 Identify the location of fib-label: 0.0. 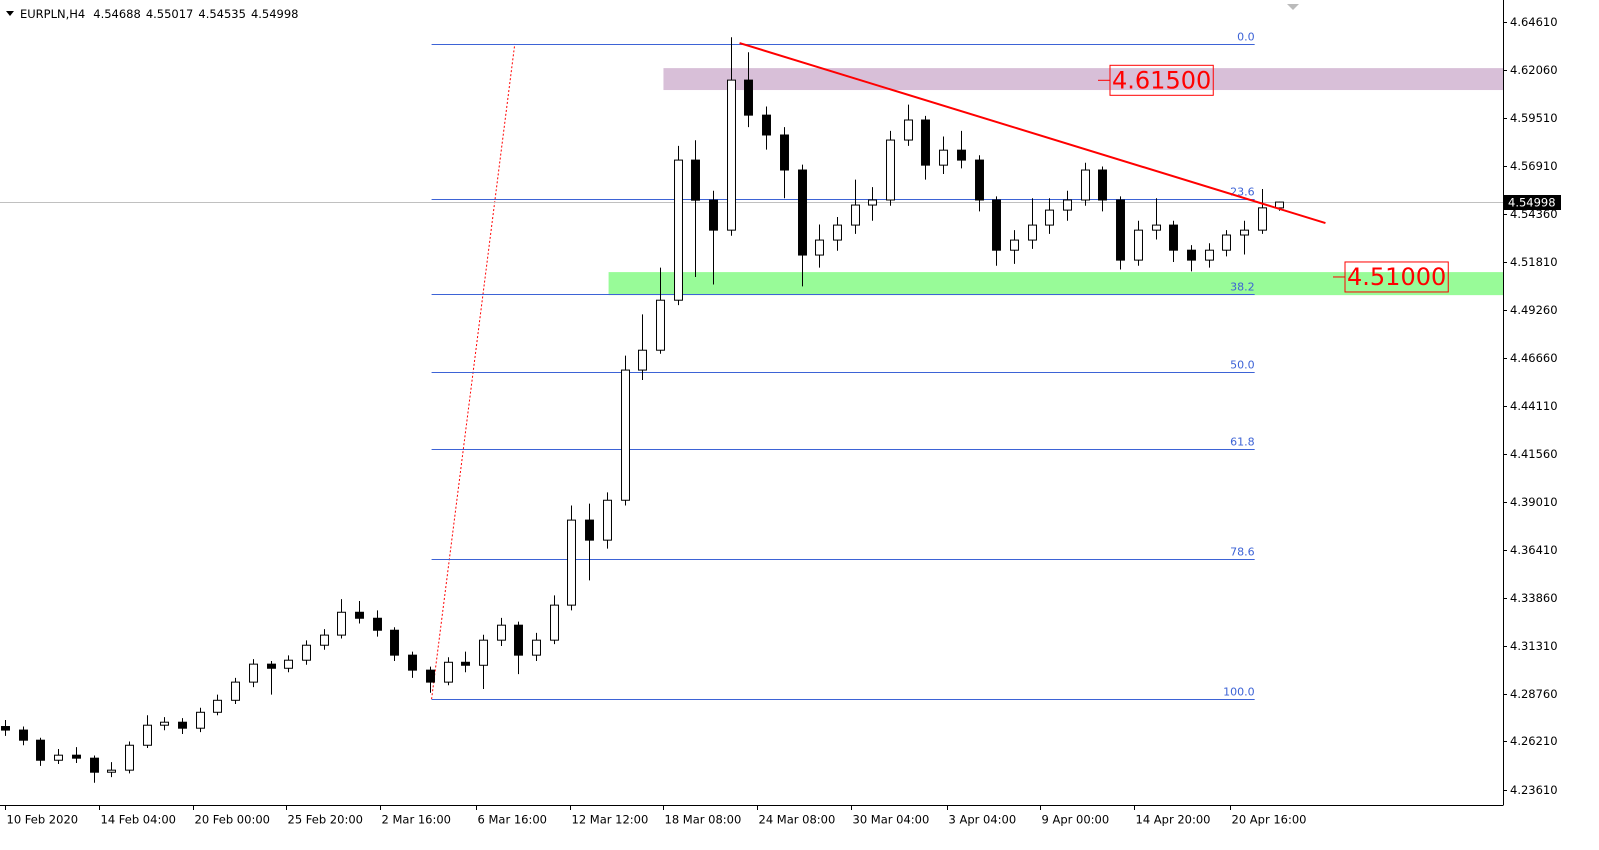
(1246, 37).